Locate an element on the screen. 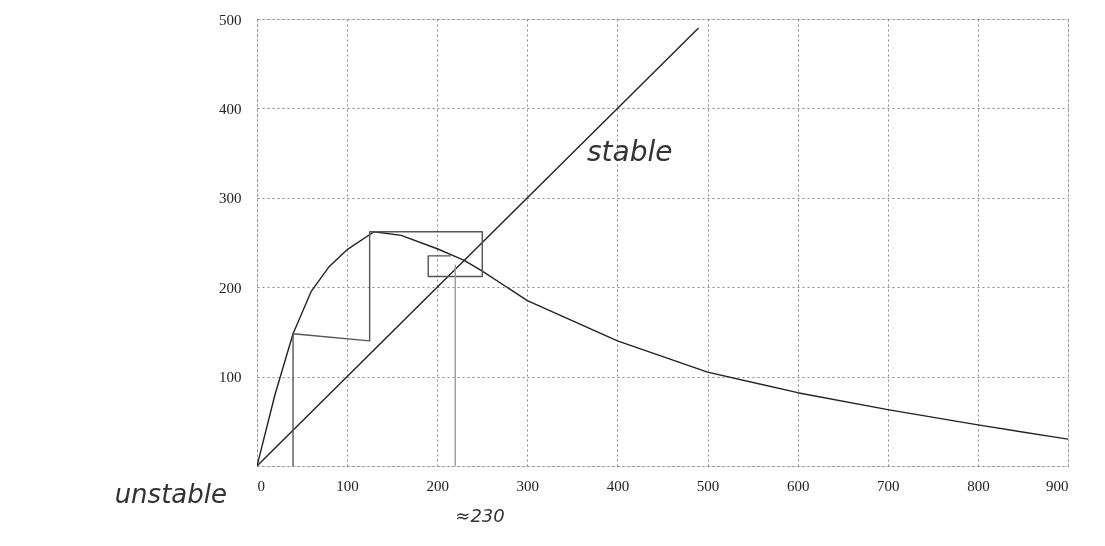 The image size is (1105, 546). y-tick-label: 100 is located at coordinates (230, 377).